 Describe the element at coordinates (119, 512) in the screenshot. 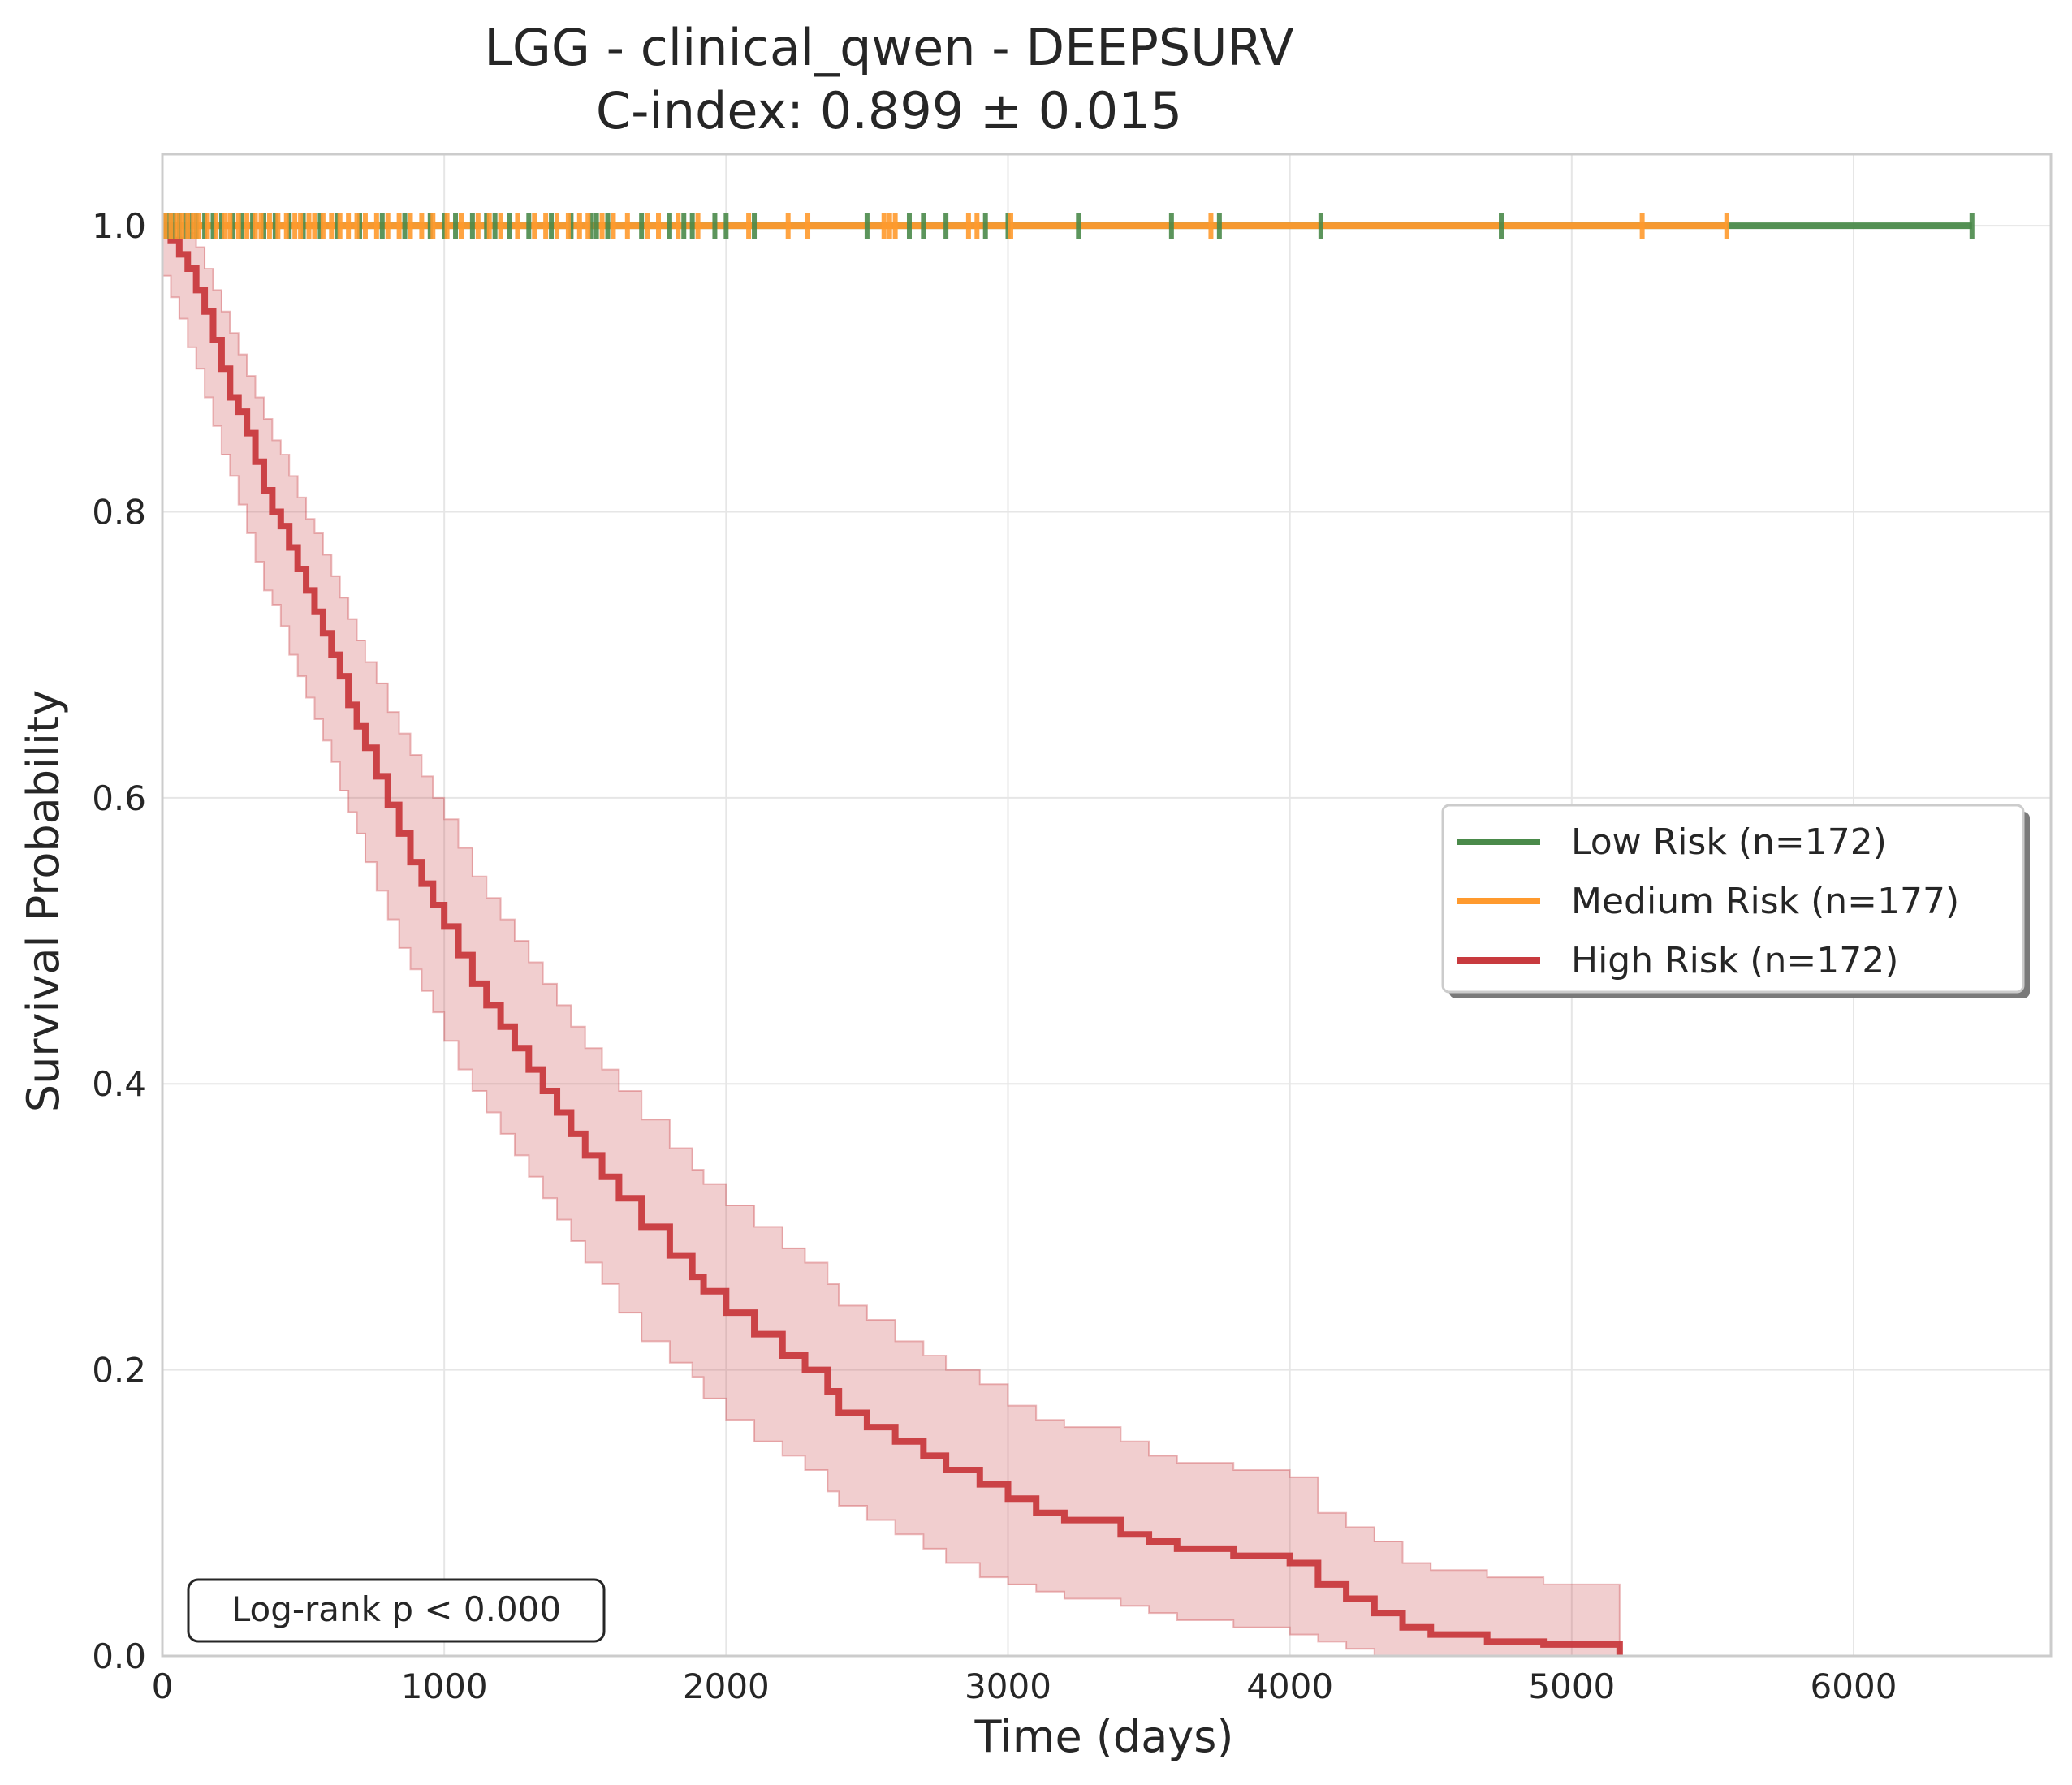

I see `y-tick-label: 0.8` at that location.